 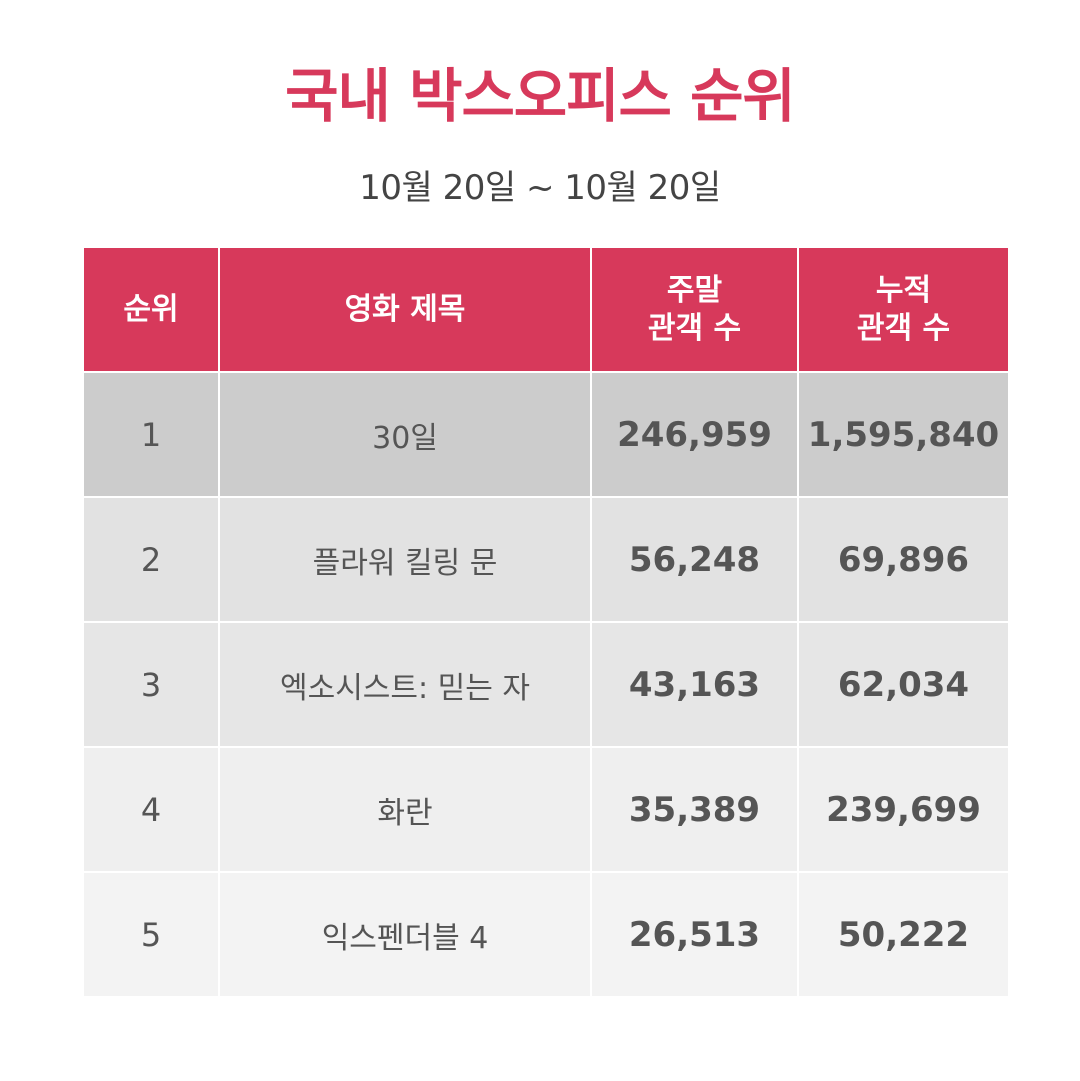 I want to click on total-audience-cell: 1,595,840, so click(x=903, y=434).